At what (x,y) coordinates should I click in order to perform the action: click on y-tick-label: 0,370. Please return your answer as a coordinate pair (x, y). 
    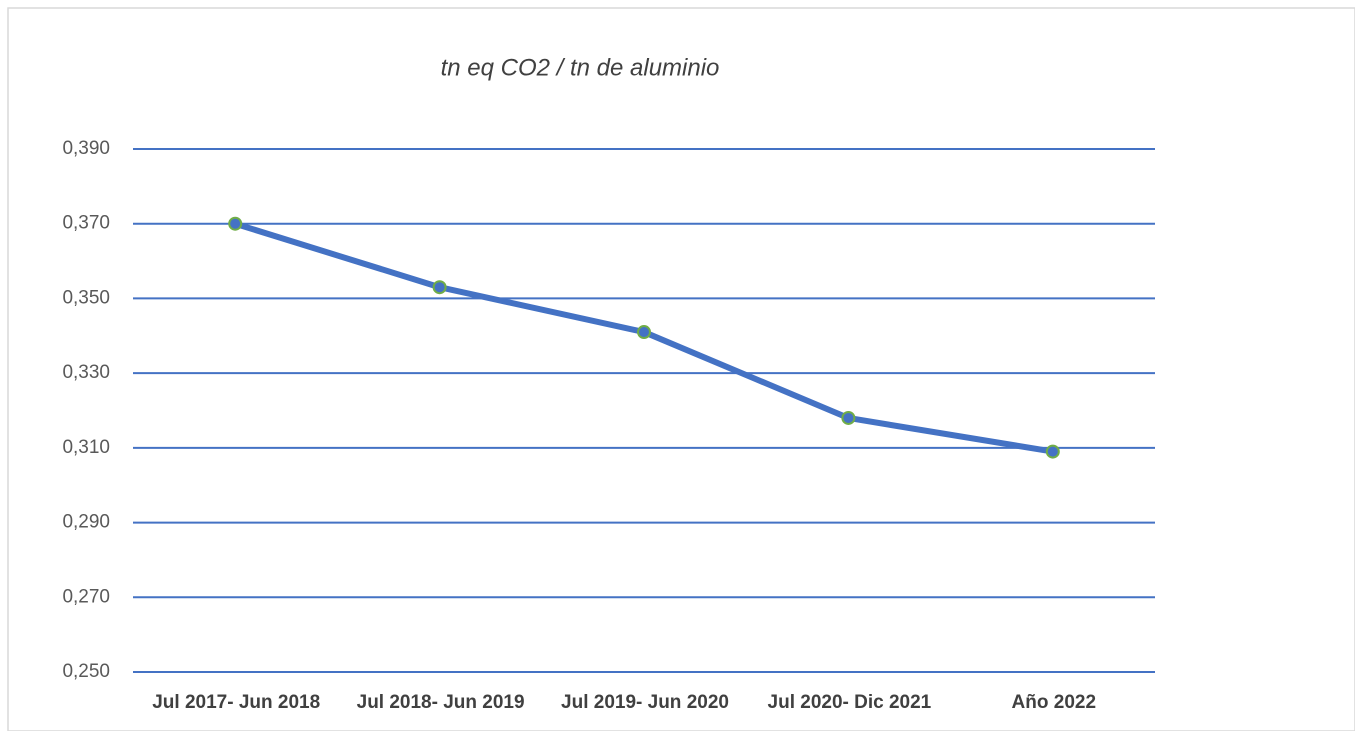
    Looking at the image, I should click on (86, 223).